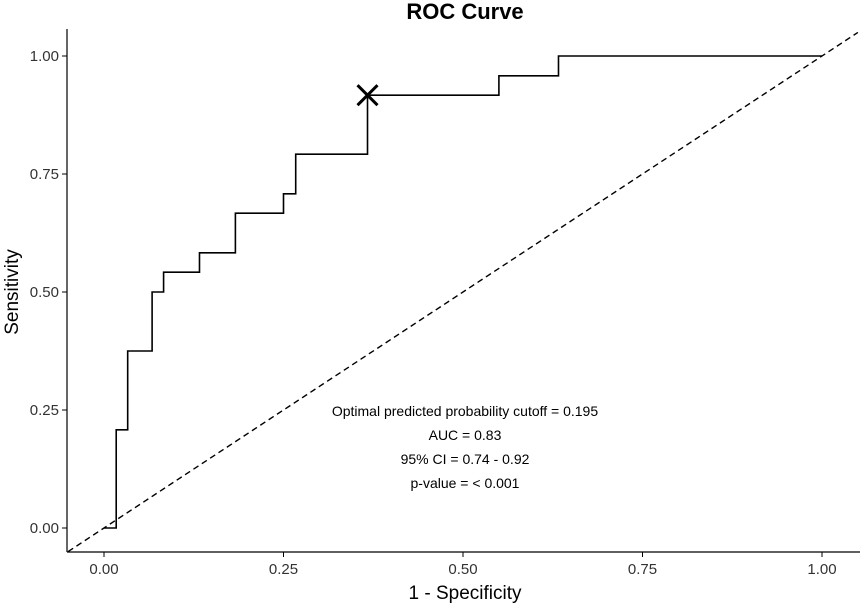  What do you see at coordinates (821, 569) in the screenshot?
I see `x-tick-label: 1.00` at bounding box center [821, 569].